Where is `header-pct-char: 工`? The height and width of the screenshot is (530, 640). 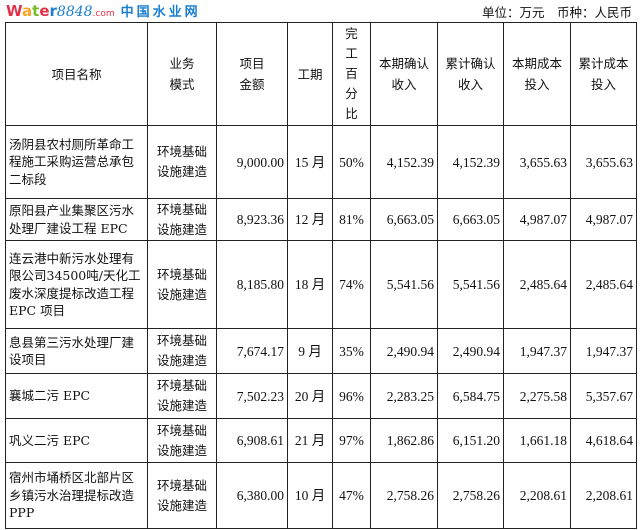 header-pct-char: 工 is located at coordinates (351, 53).